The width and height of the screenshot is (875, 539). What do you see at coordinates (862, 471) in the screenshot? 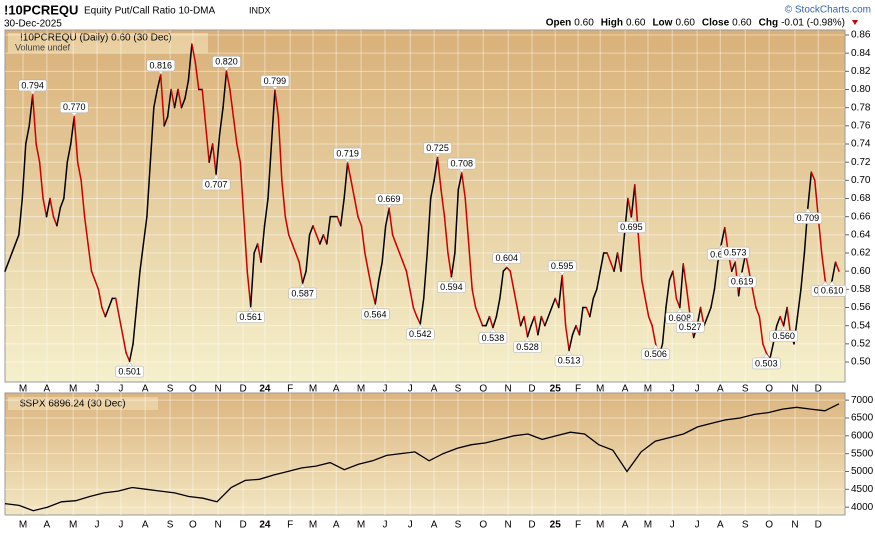
I see `y-tick-label: 5000` at bounding box center [862, 471].